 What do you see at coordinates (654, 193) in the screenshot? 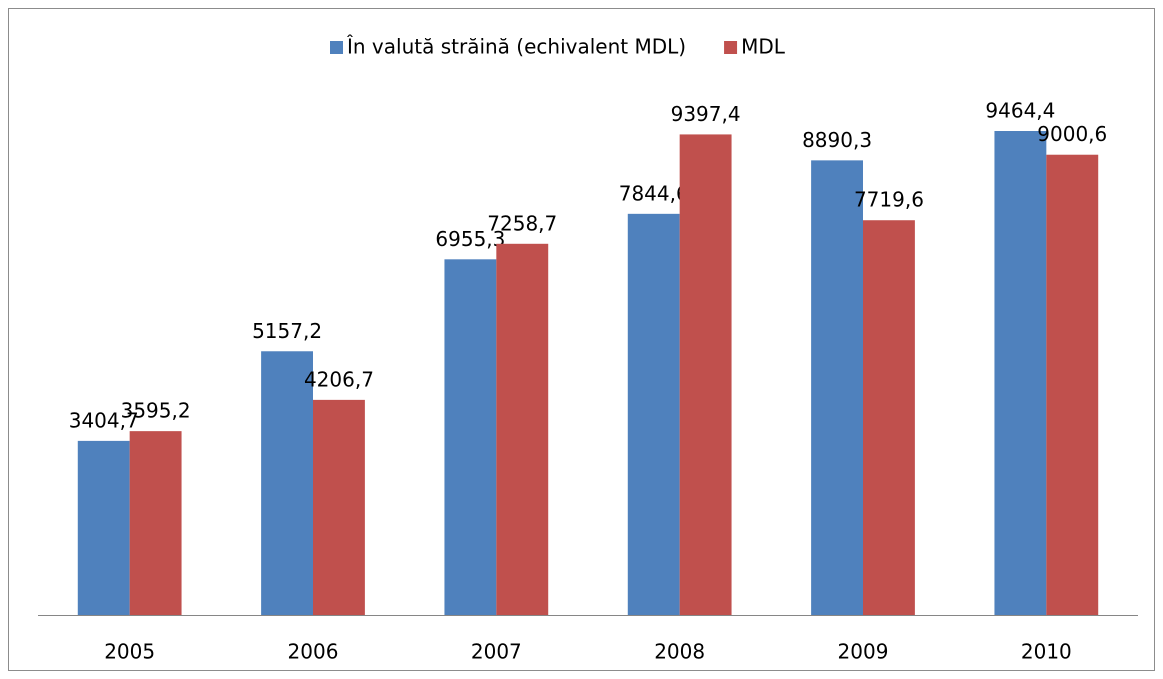
I see `data-label: 7844,6` at bounding box center [654, 193].